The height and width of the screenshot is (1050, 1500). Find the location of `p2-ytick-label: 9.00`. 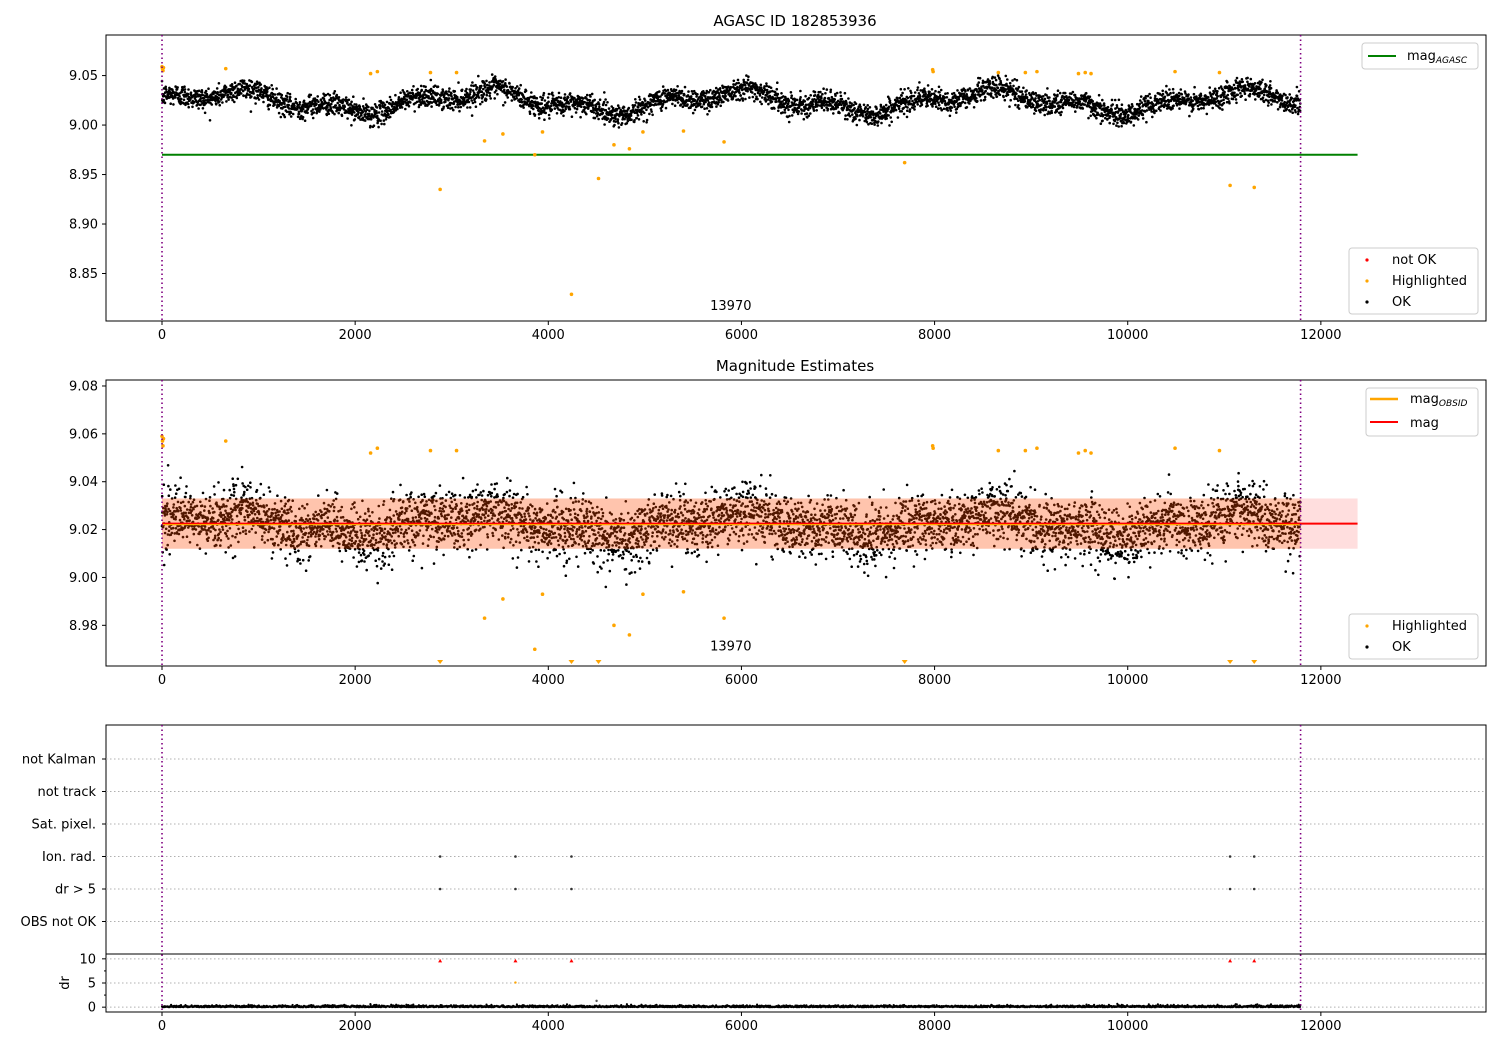

p2-ytick-label: 9.00 is located at coordinates (83, 578).